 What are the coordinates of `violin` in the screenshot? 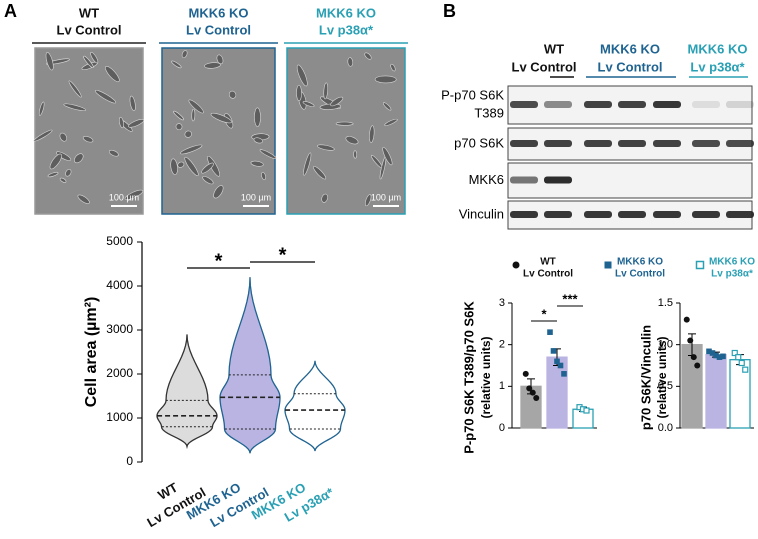 It's located at (250, 365).